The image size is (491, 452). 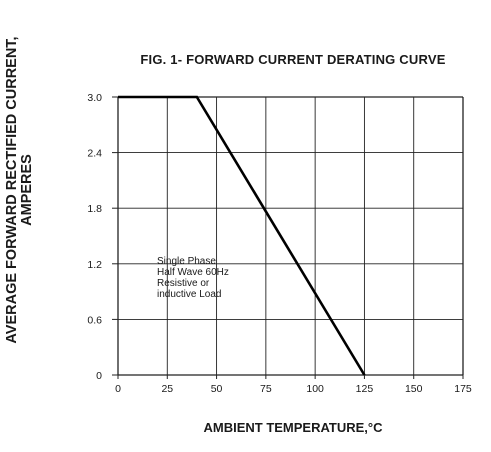 I want to click on chart-title: FIG. 1- FORWARD CURRENT DERATING CURVE, so click(x=293, y=59).